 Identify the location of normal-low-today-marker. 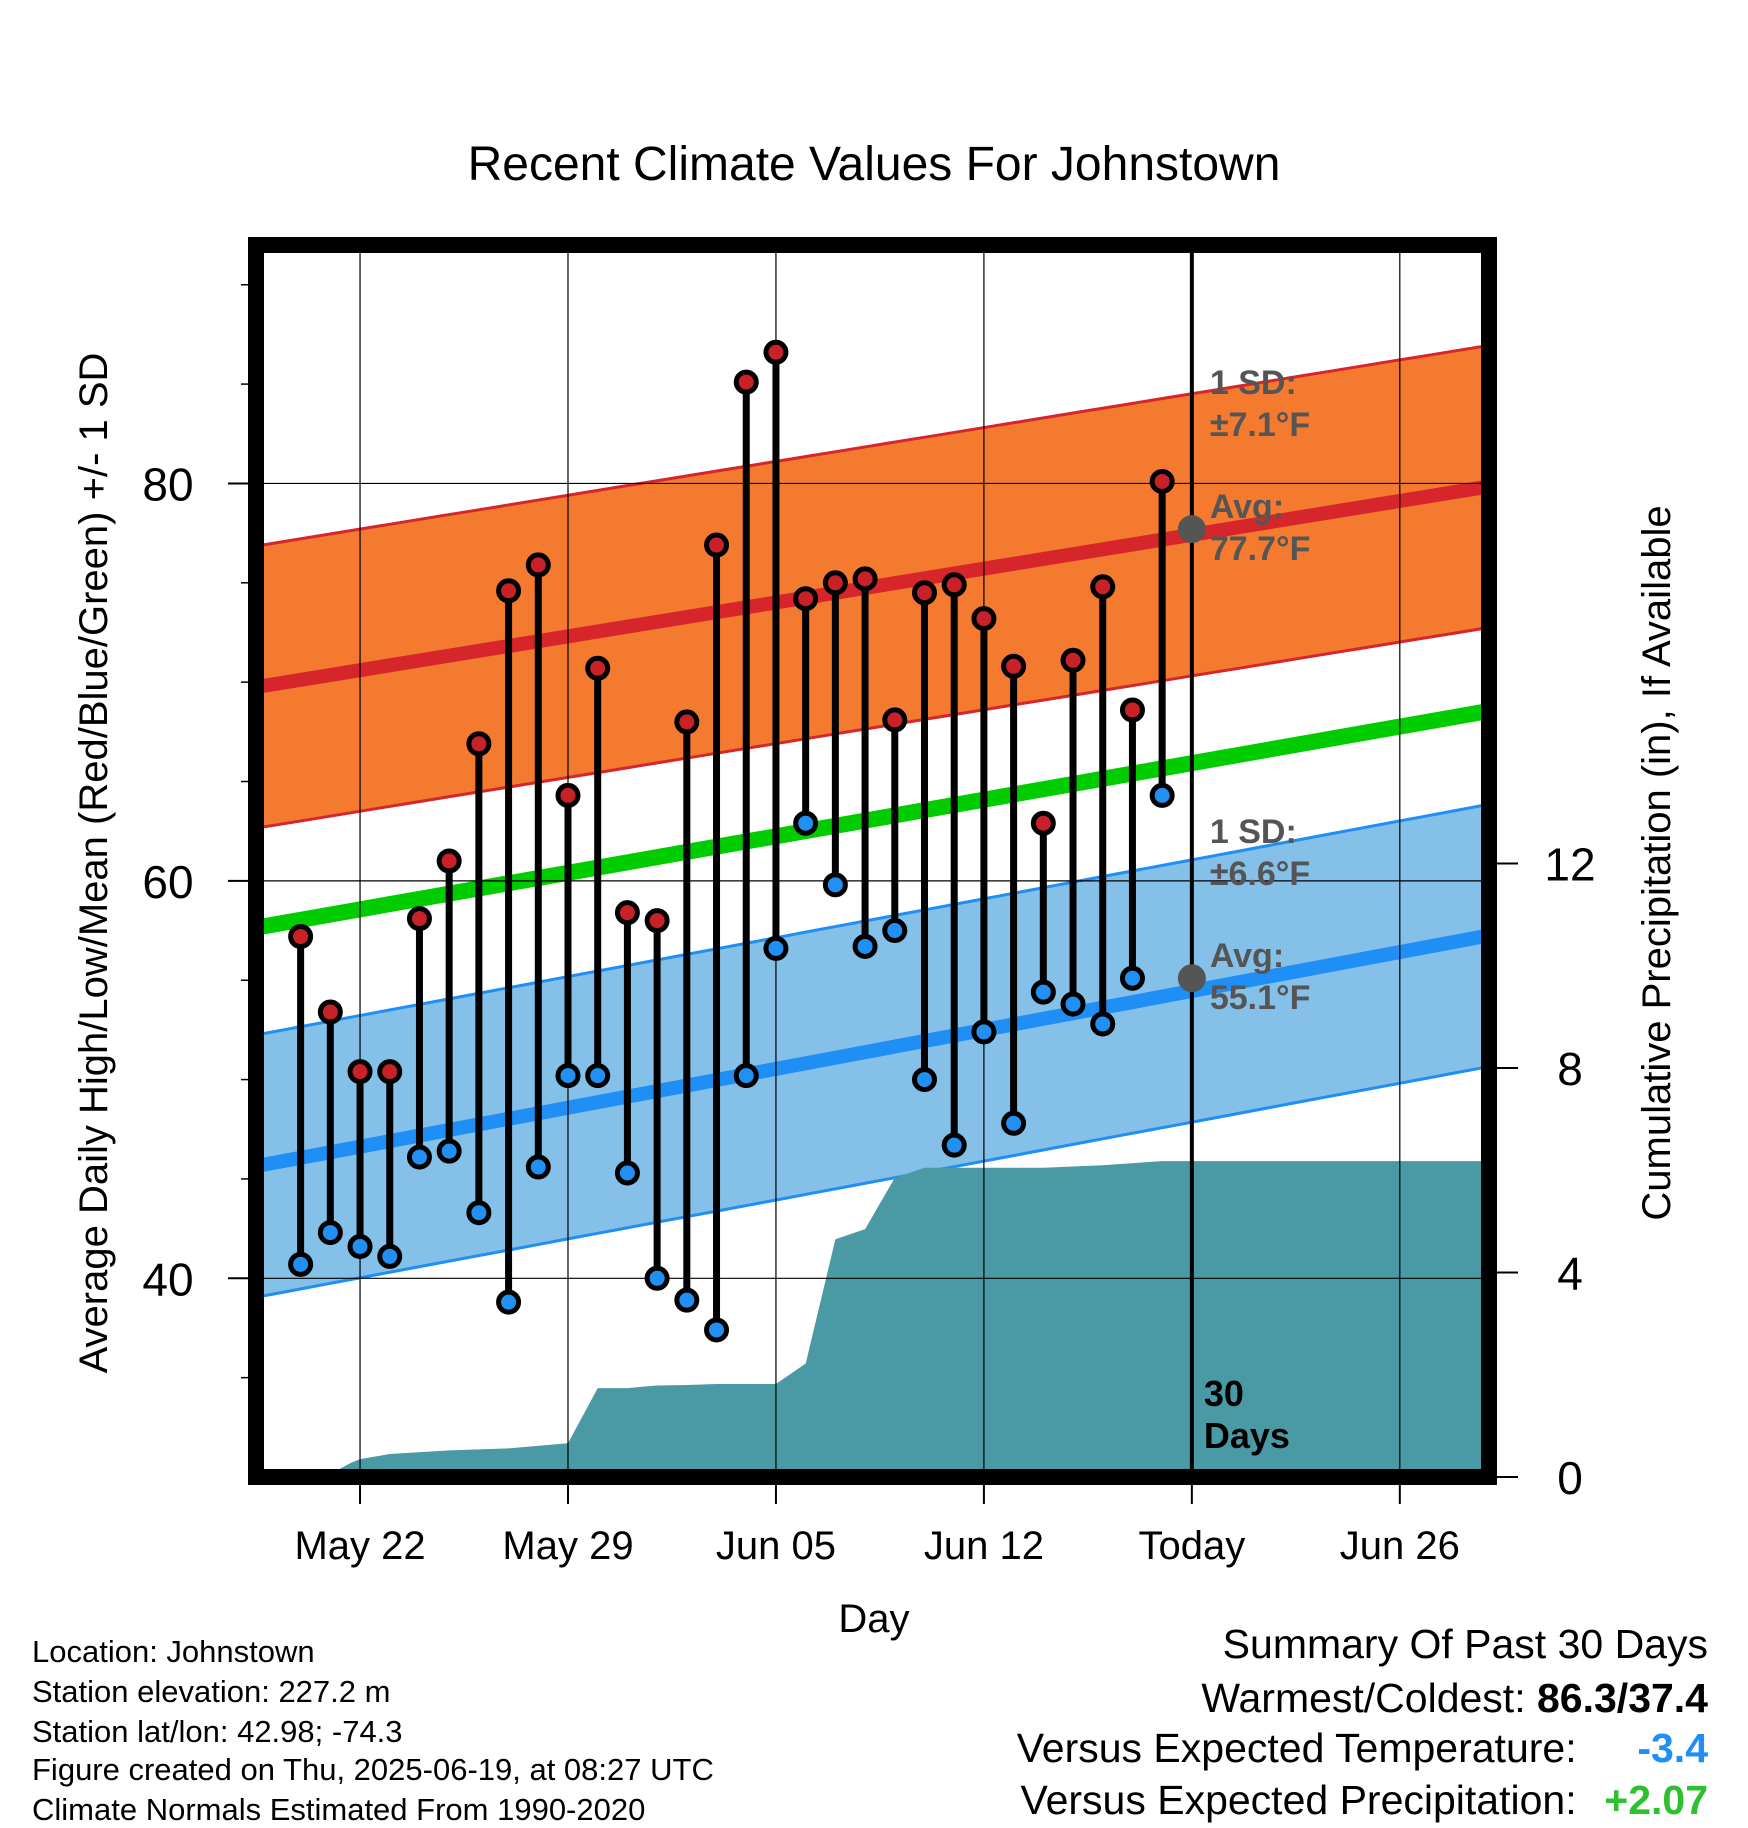
(1191, 978).